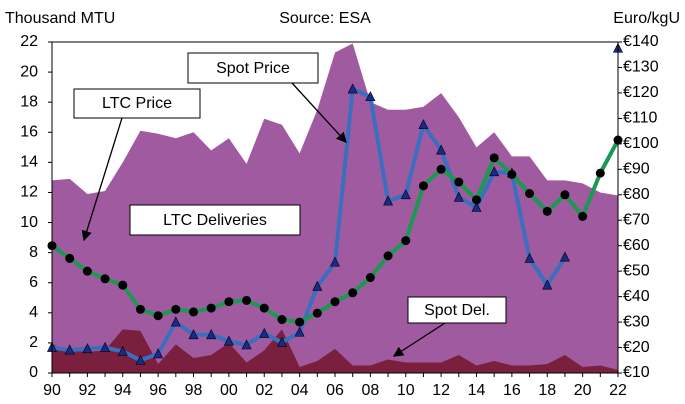 The width and height of the screenshot is (685, 404). I want to click on x-tick-label: 22, so click(618, 390).